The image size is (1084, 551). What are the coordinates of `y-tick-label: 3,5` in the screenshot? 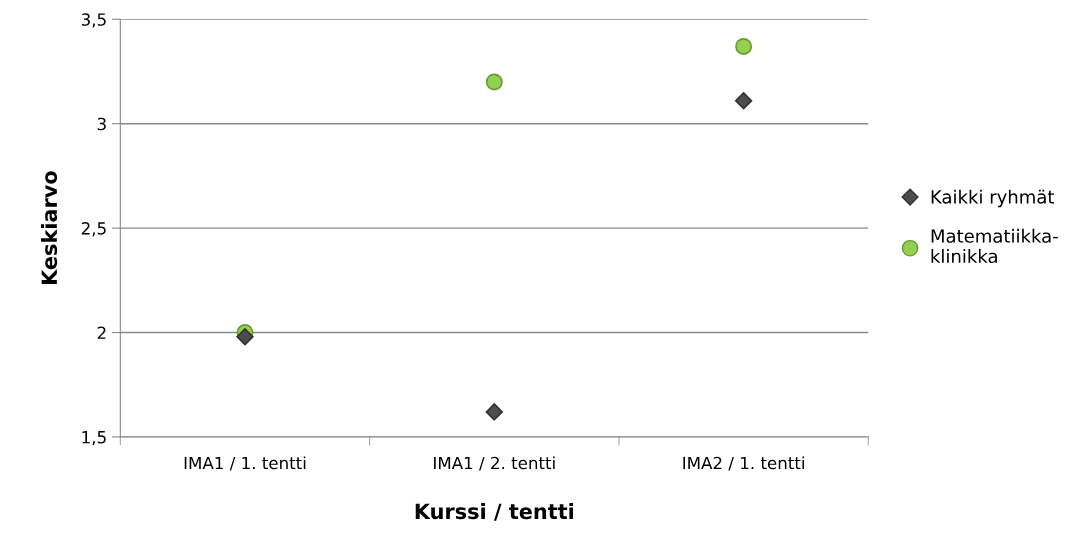 It's located at (93, 20).